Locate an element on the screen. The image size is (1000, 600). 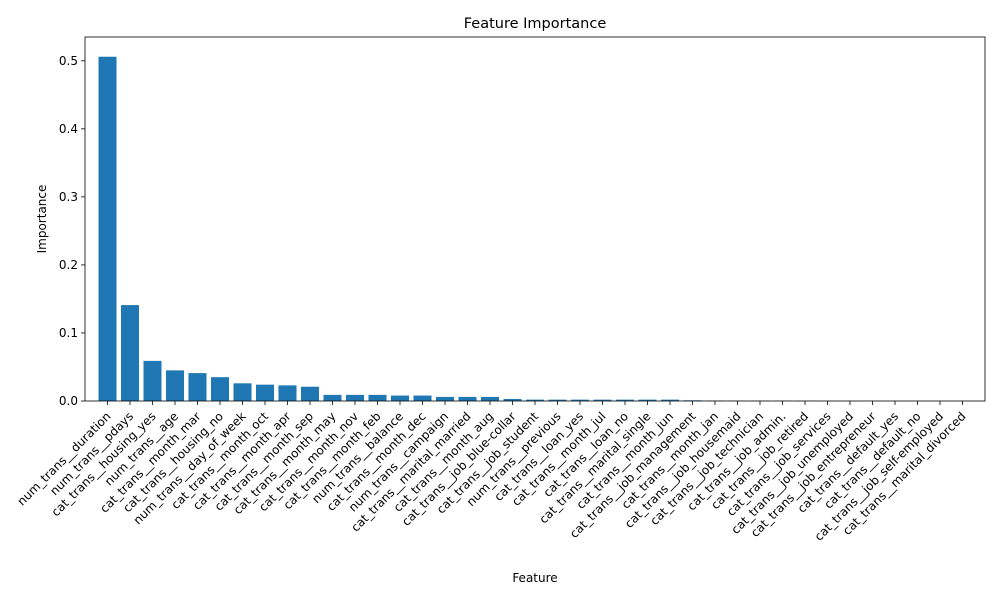
y-tick-label: 0.1 is located at coordinates (68, 333).